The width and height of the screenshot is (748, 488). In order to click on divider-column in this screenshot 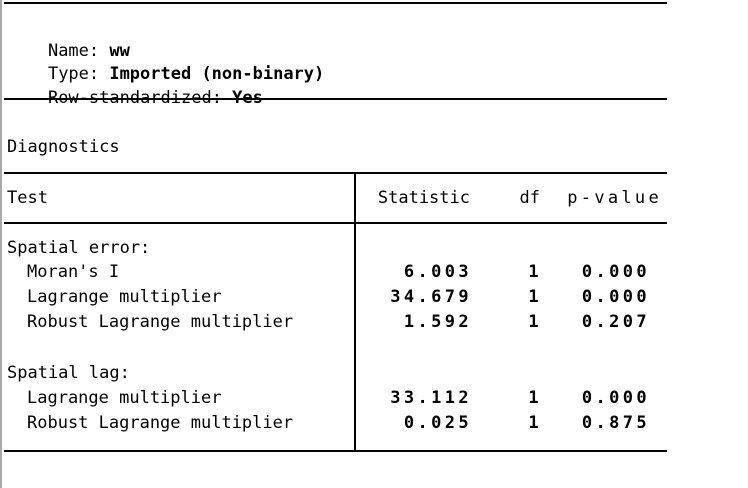, I will do `click(355, 312)`.